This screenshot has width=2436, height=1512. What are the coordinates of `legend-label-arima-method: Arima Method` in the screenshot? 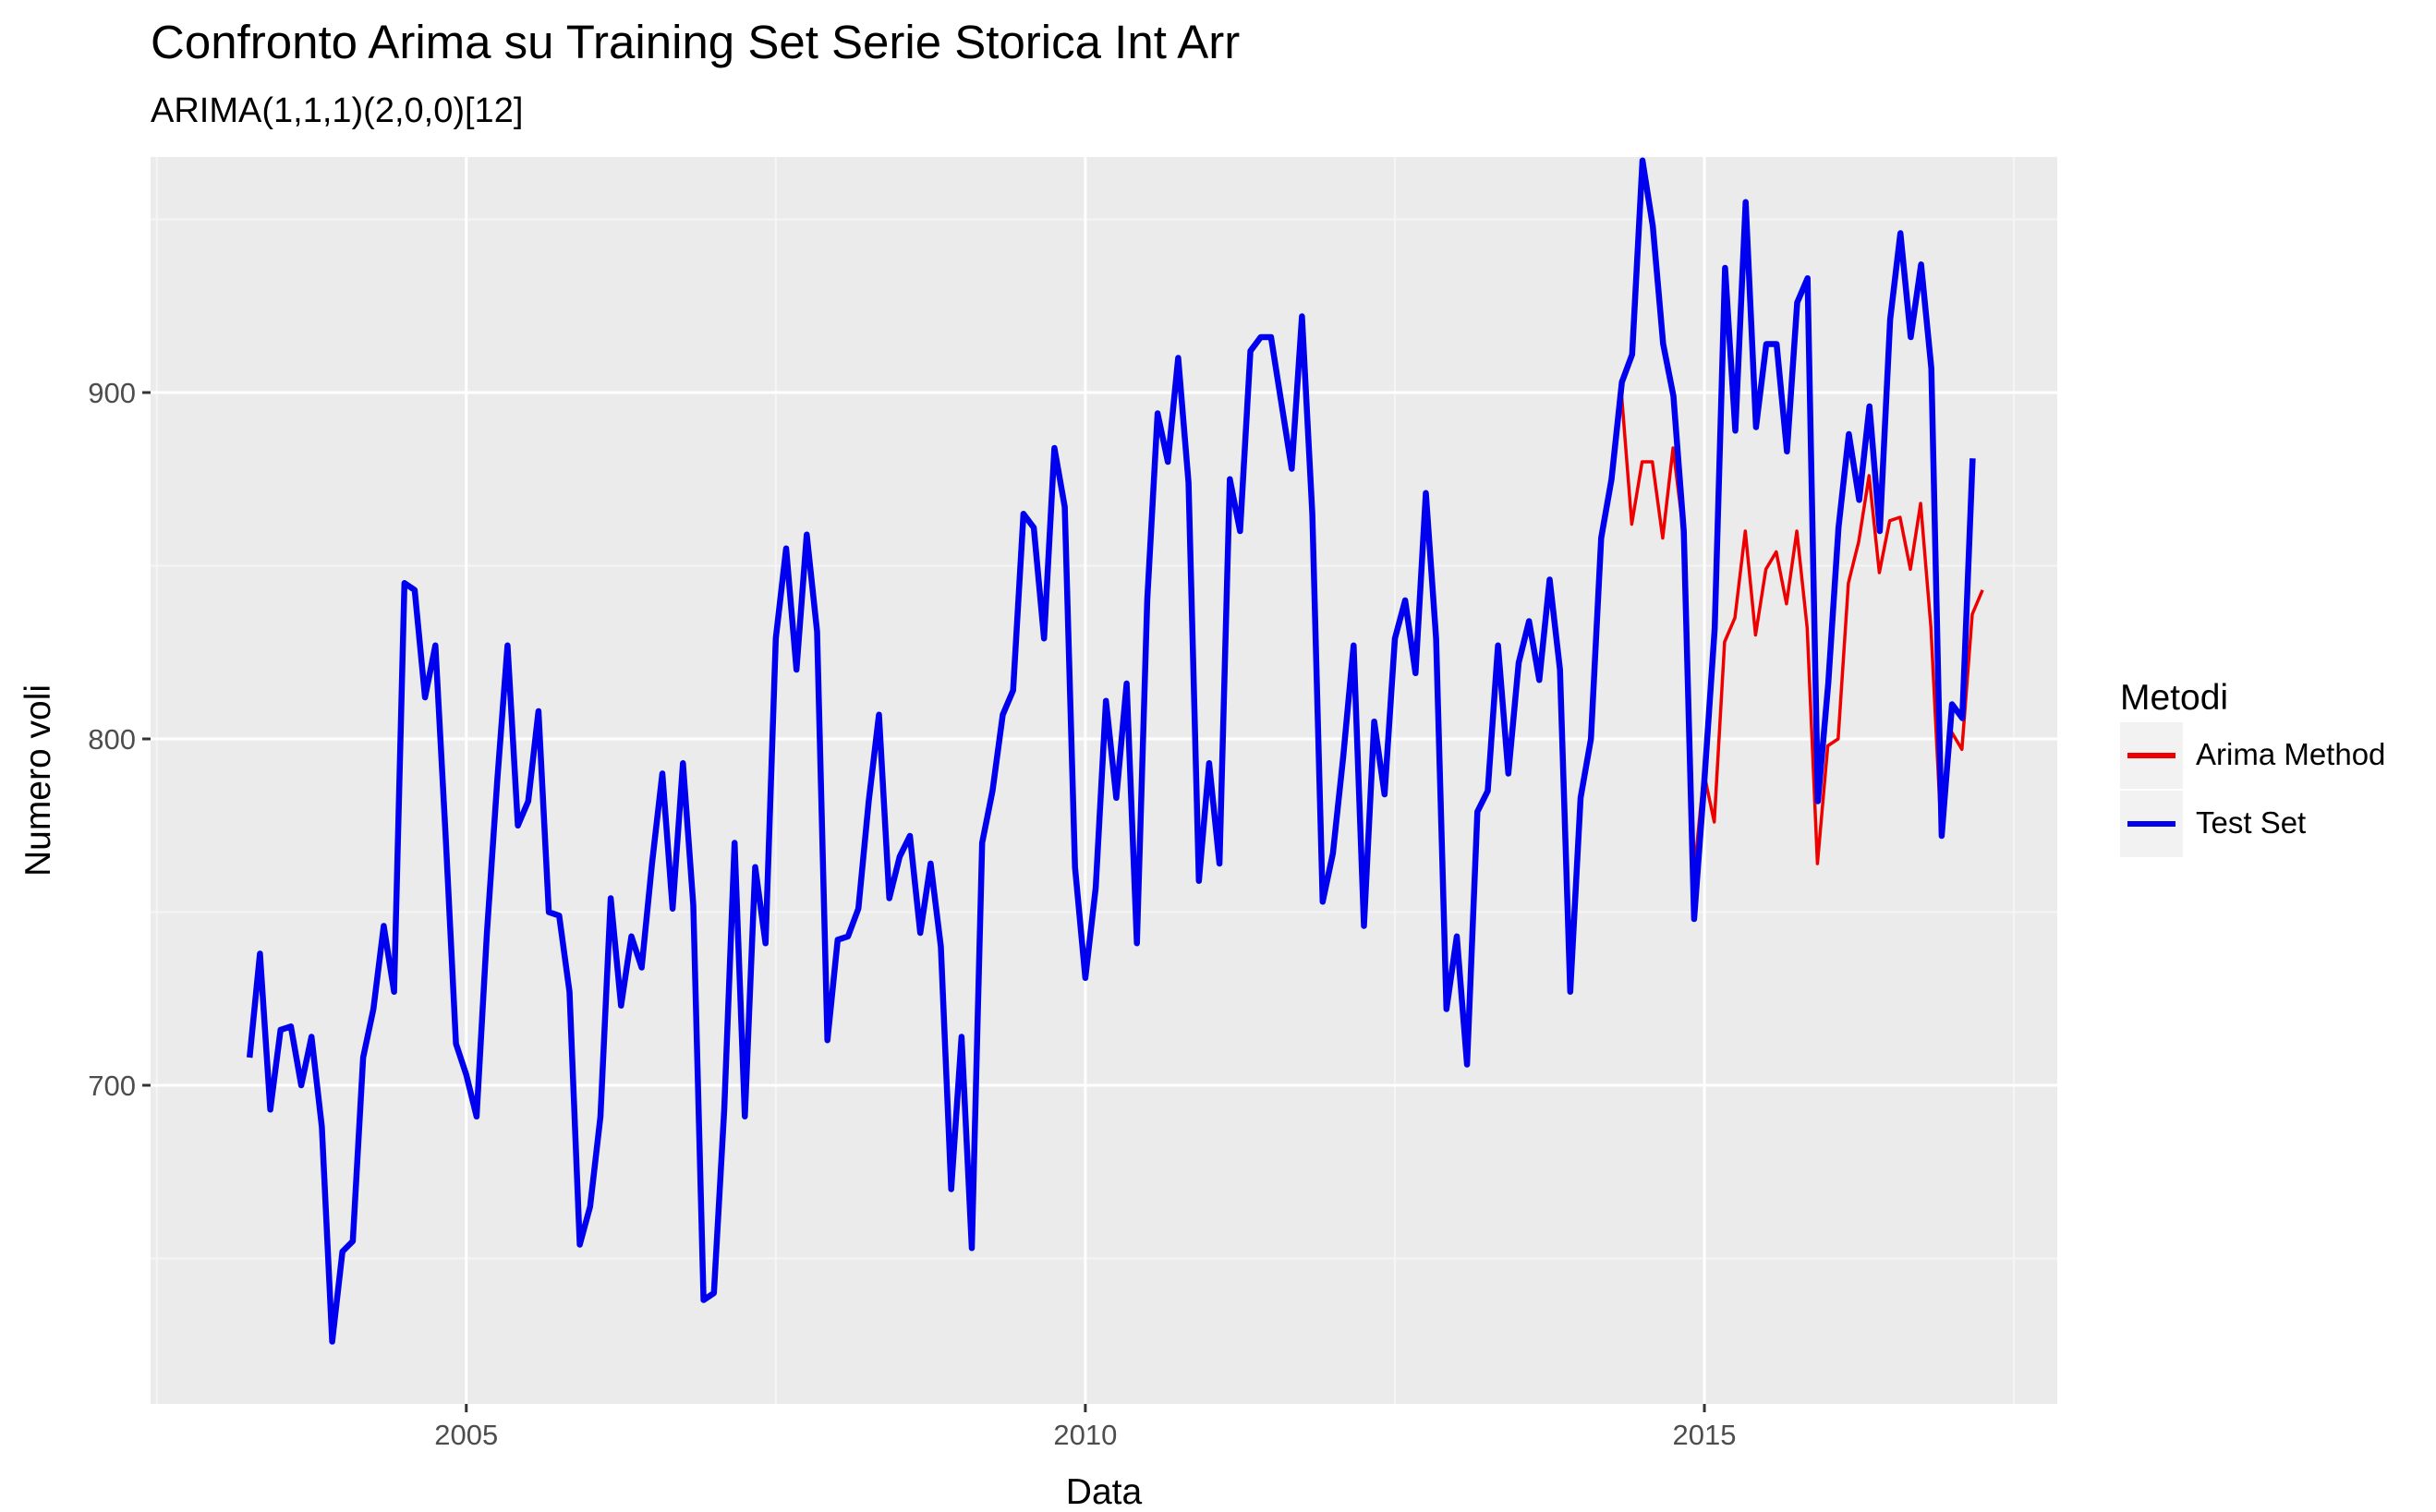 It's located at (2291, 754).